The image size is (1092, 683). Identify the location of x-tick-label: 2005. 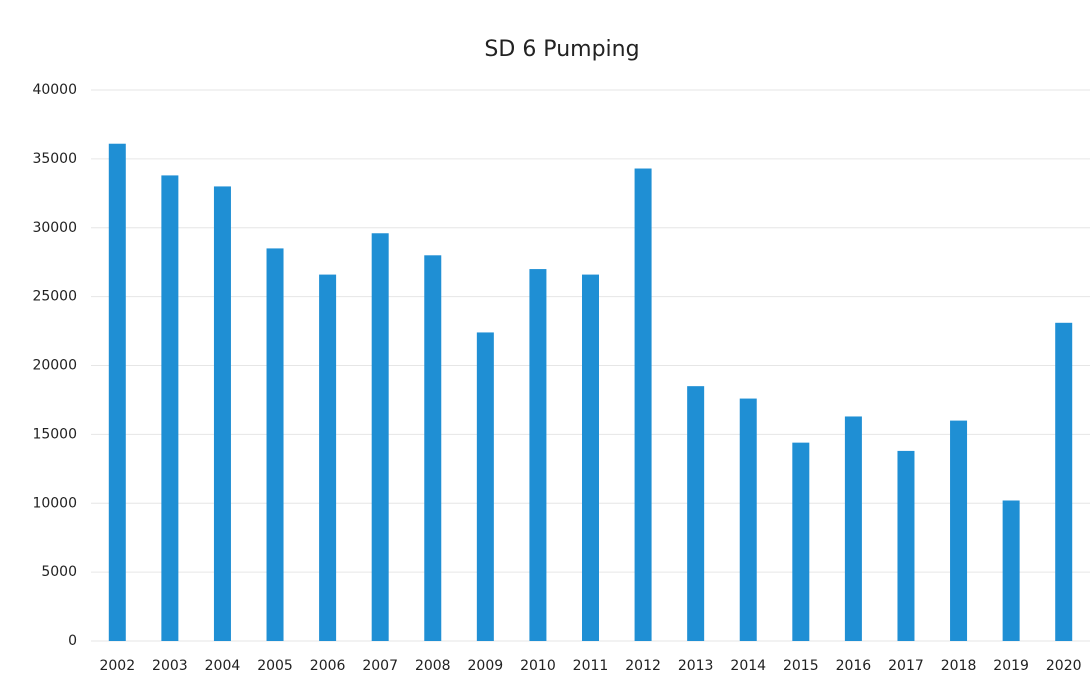
(275, 666).